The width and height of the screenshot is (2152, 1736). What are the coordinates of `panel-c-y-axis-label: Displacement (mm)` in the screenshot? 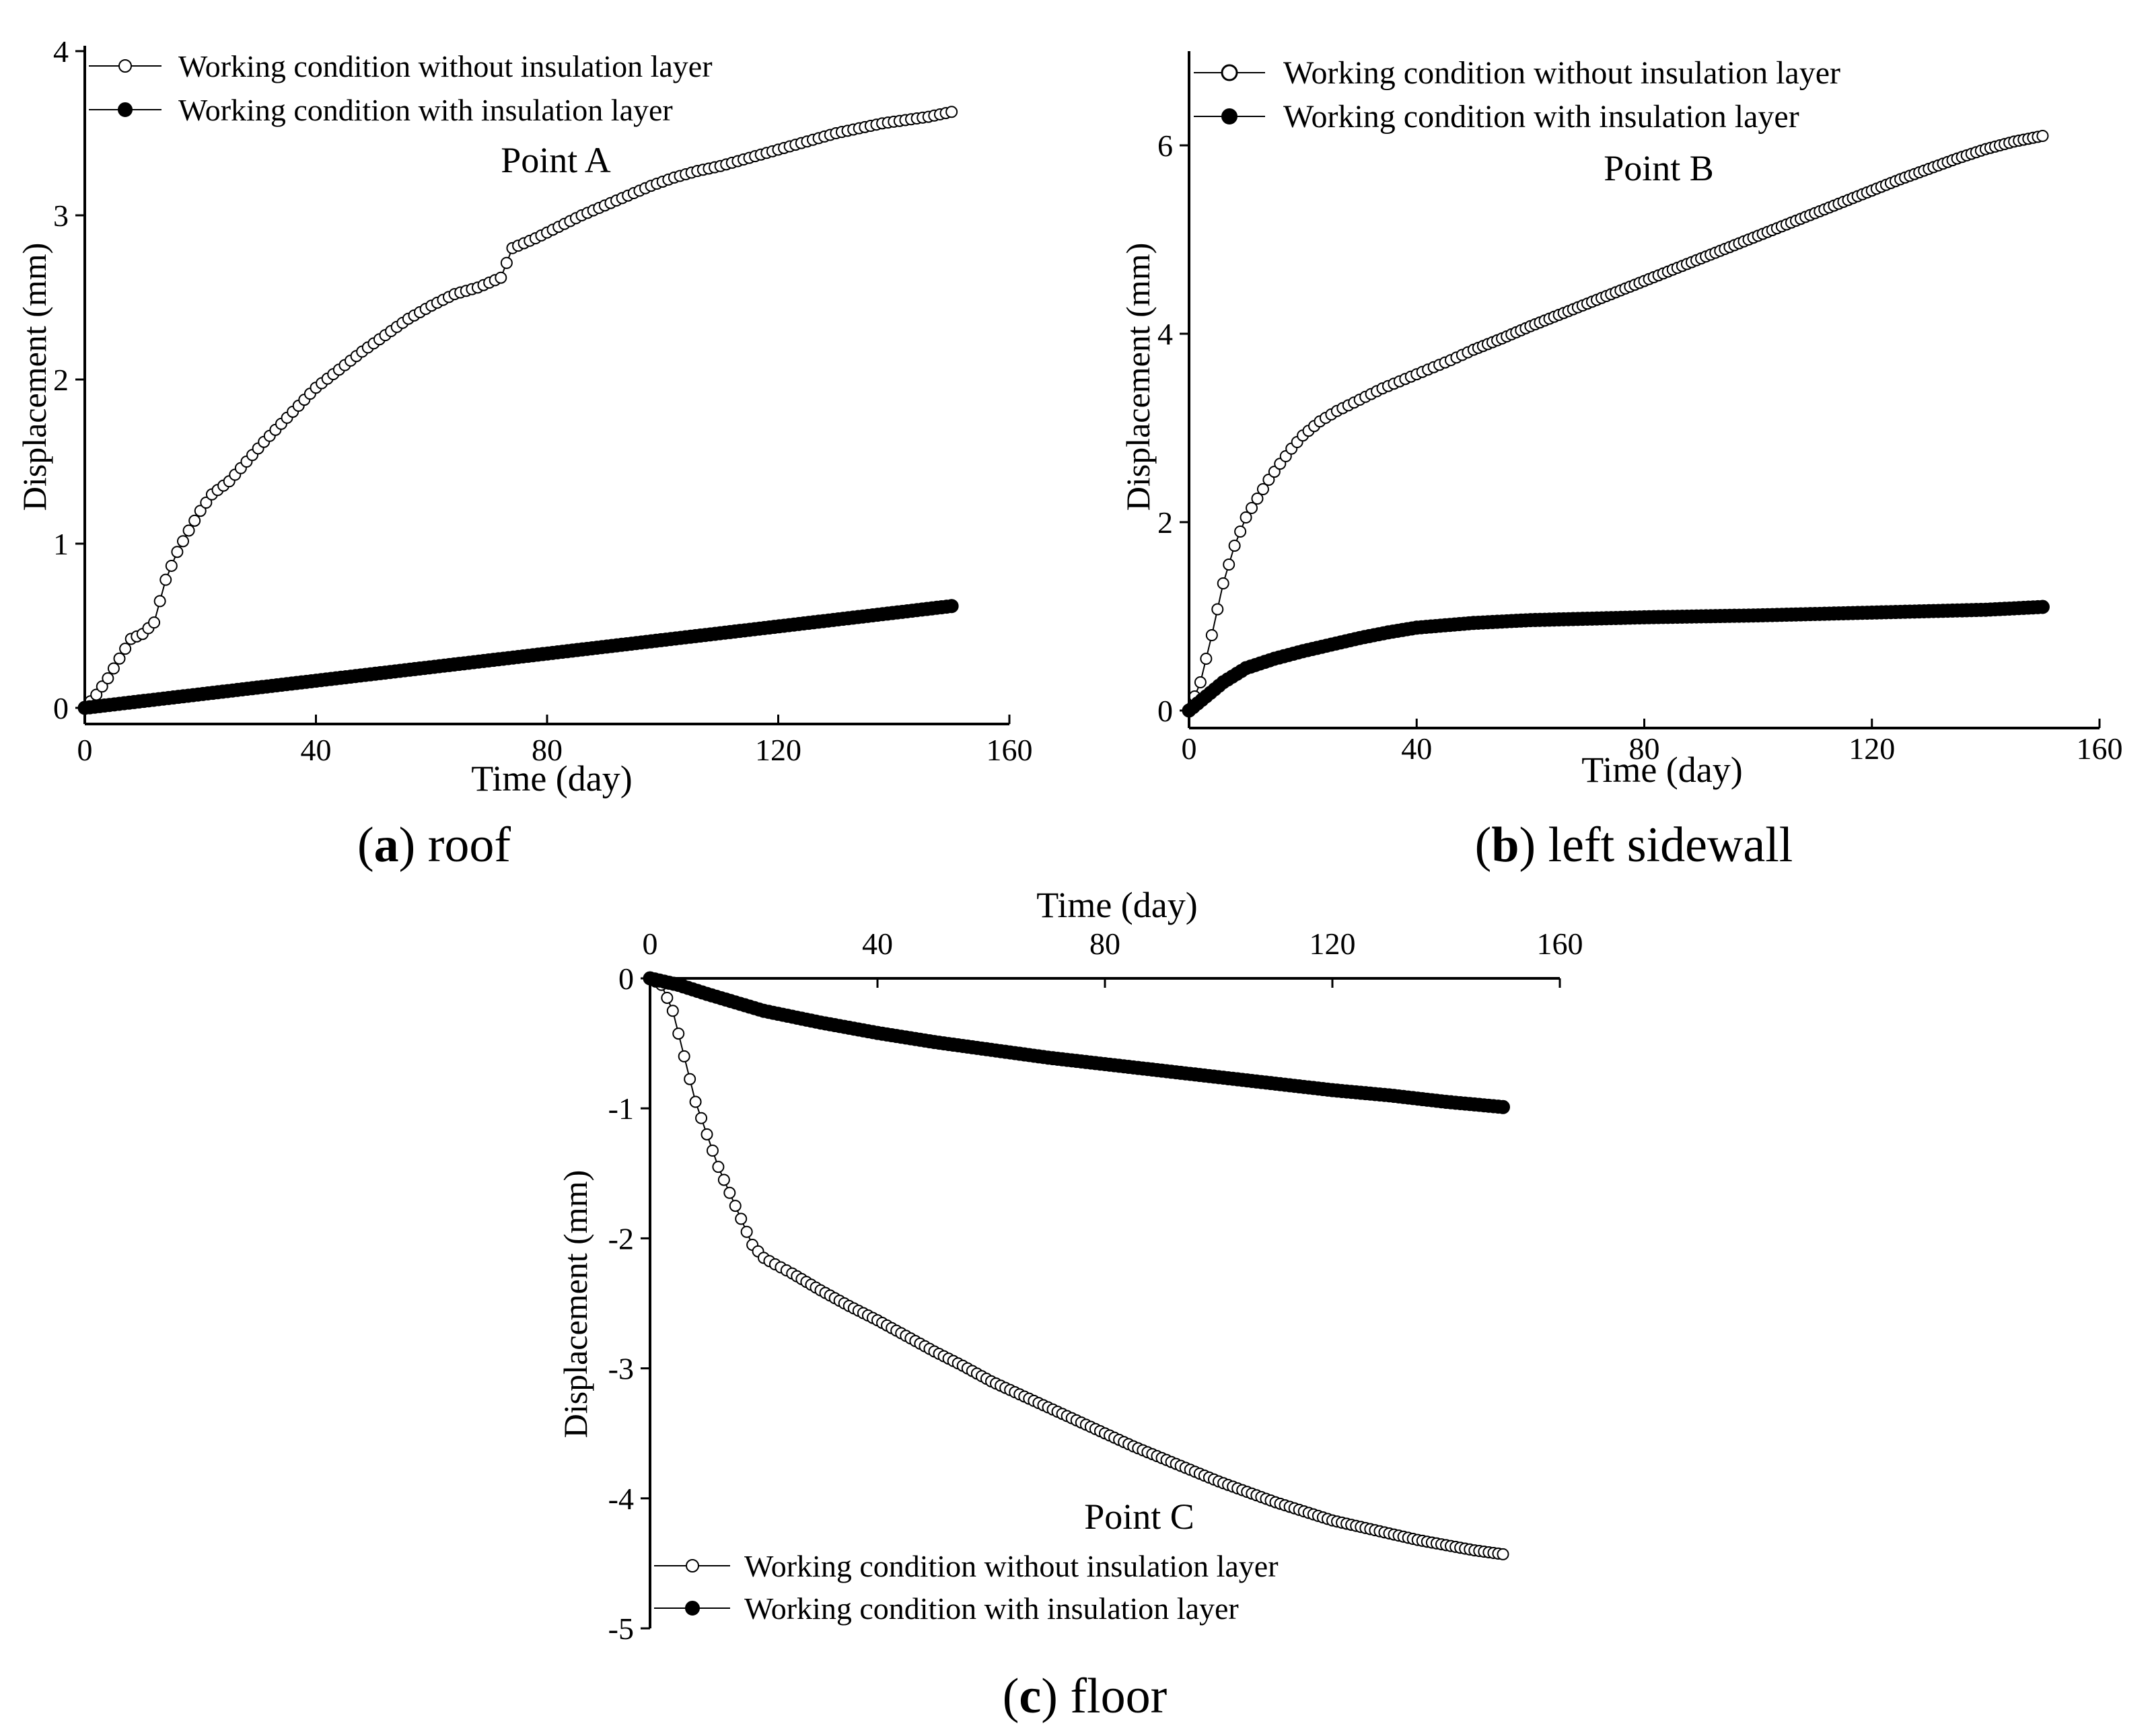 It's located at (575, 1304).